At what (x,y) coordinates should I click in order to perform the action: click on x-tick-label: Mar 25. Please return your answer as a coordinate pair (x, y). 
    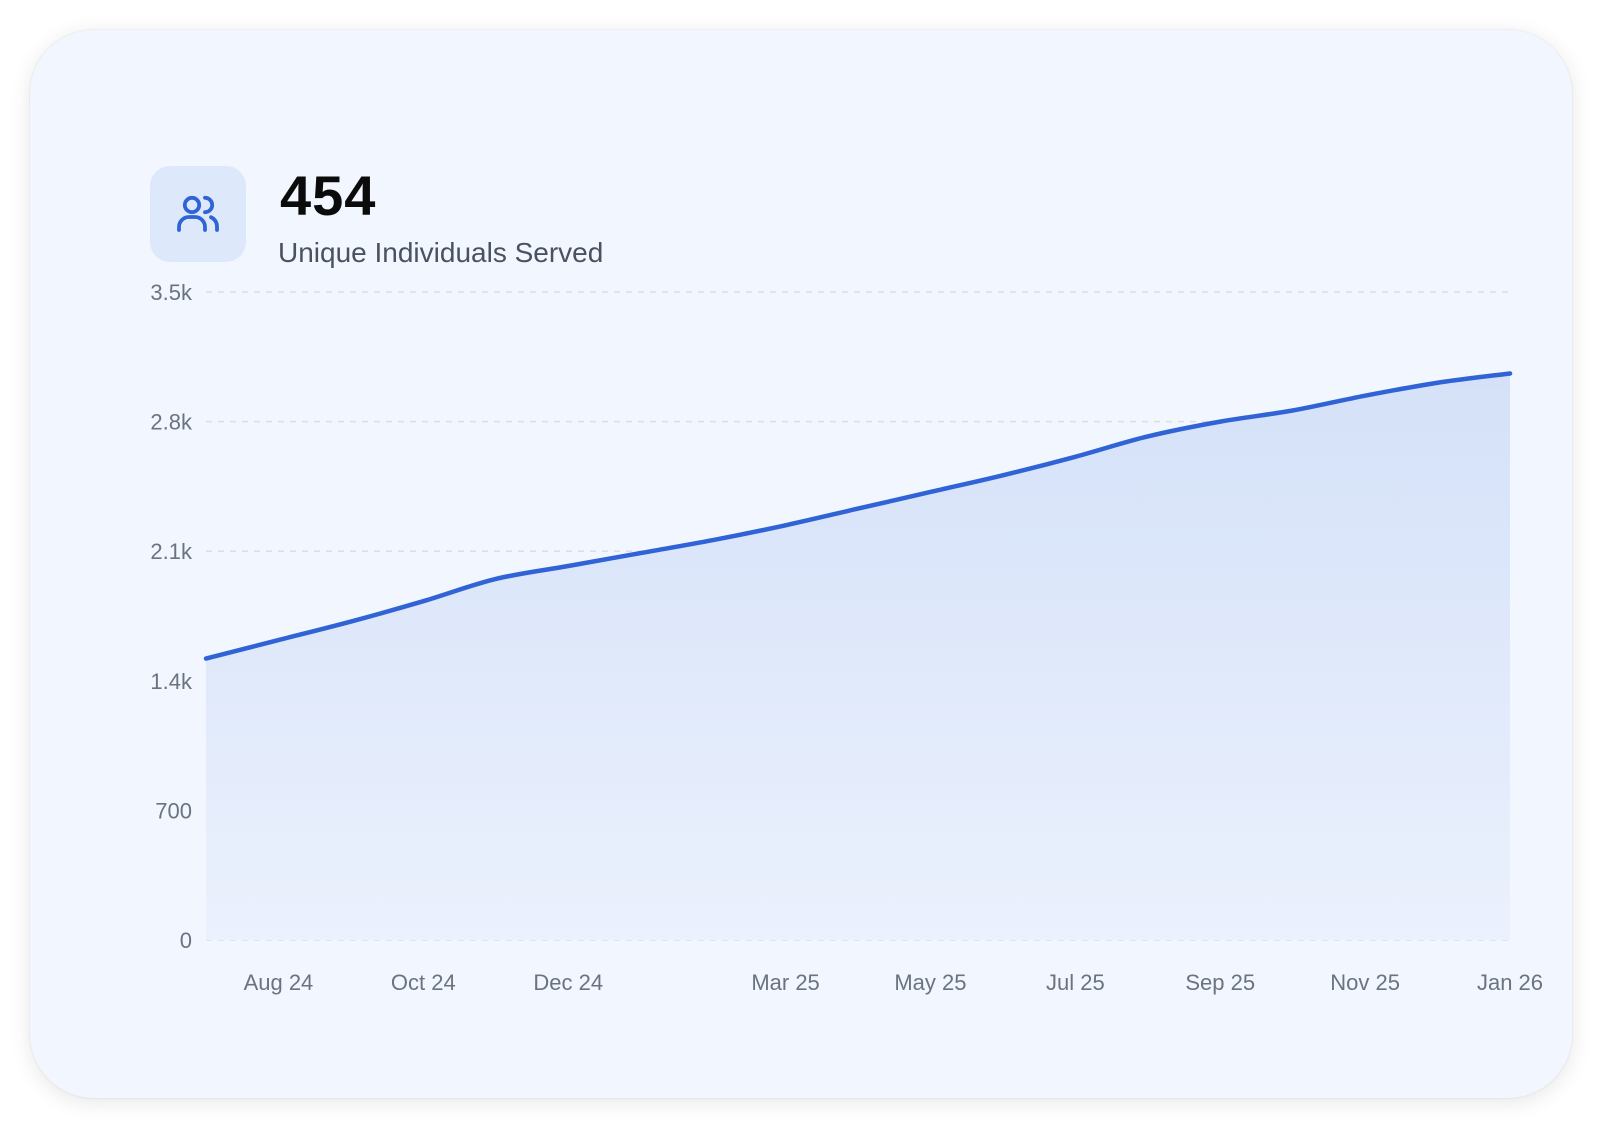
    Looking at the image, I should click on (785, 982).